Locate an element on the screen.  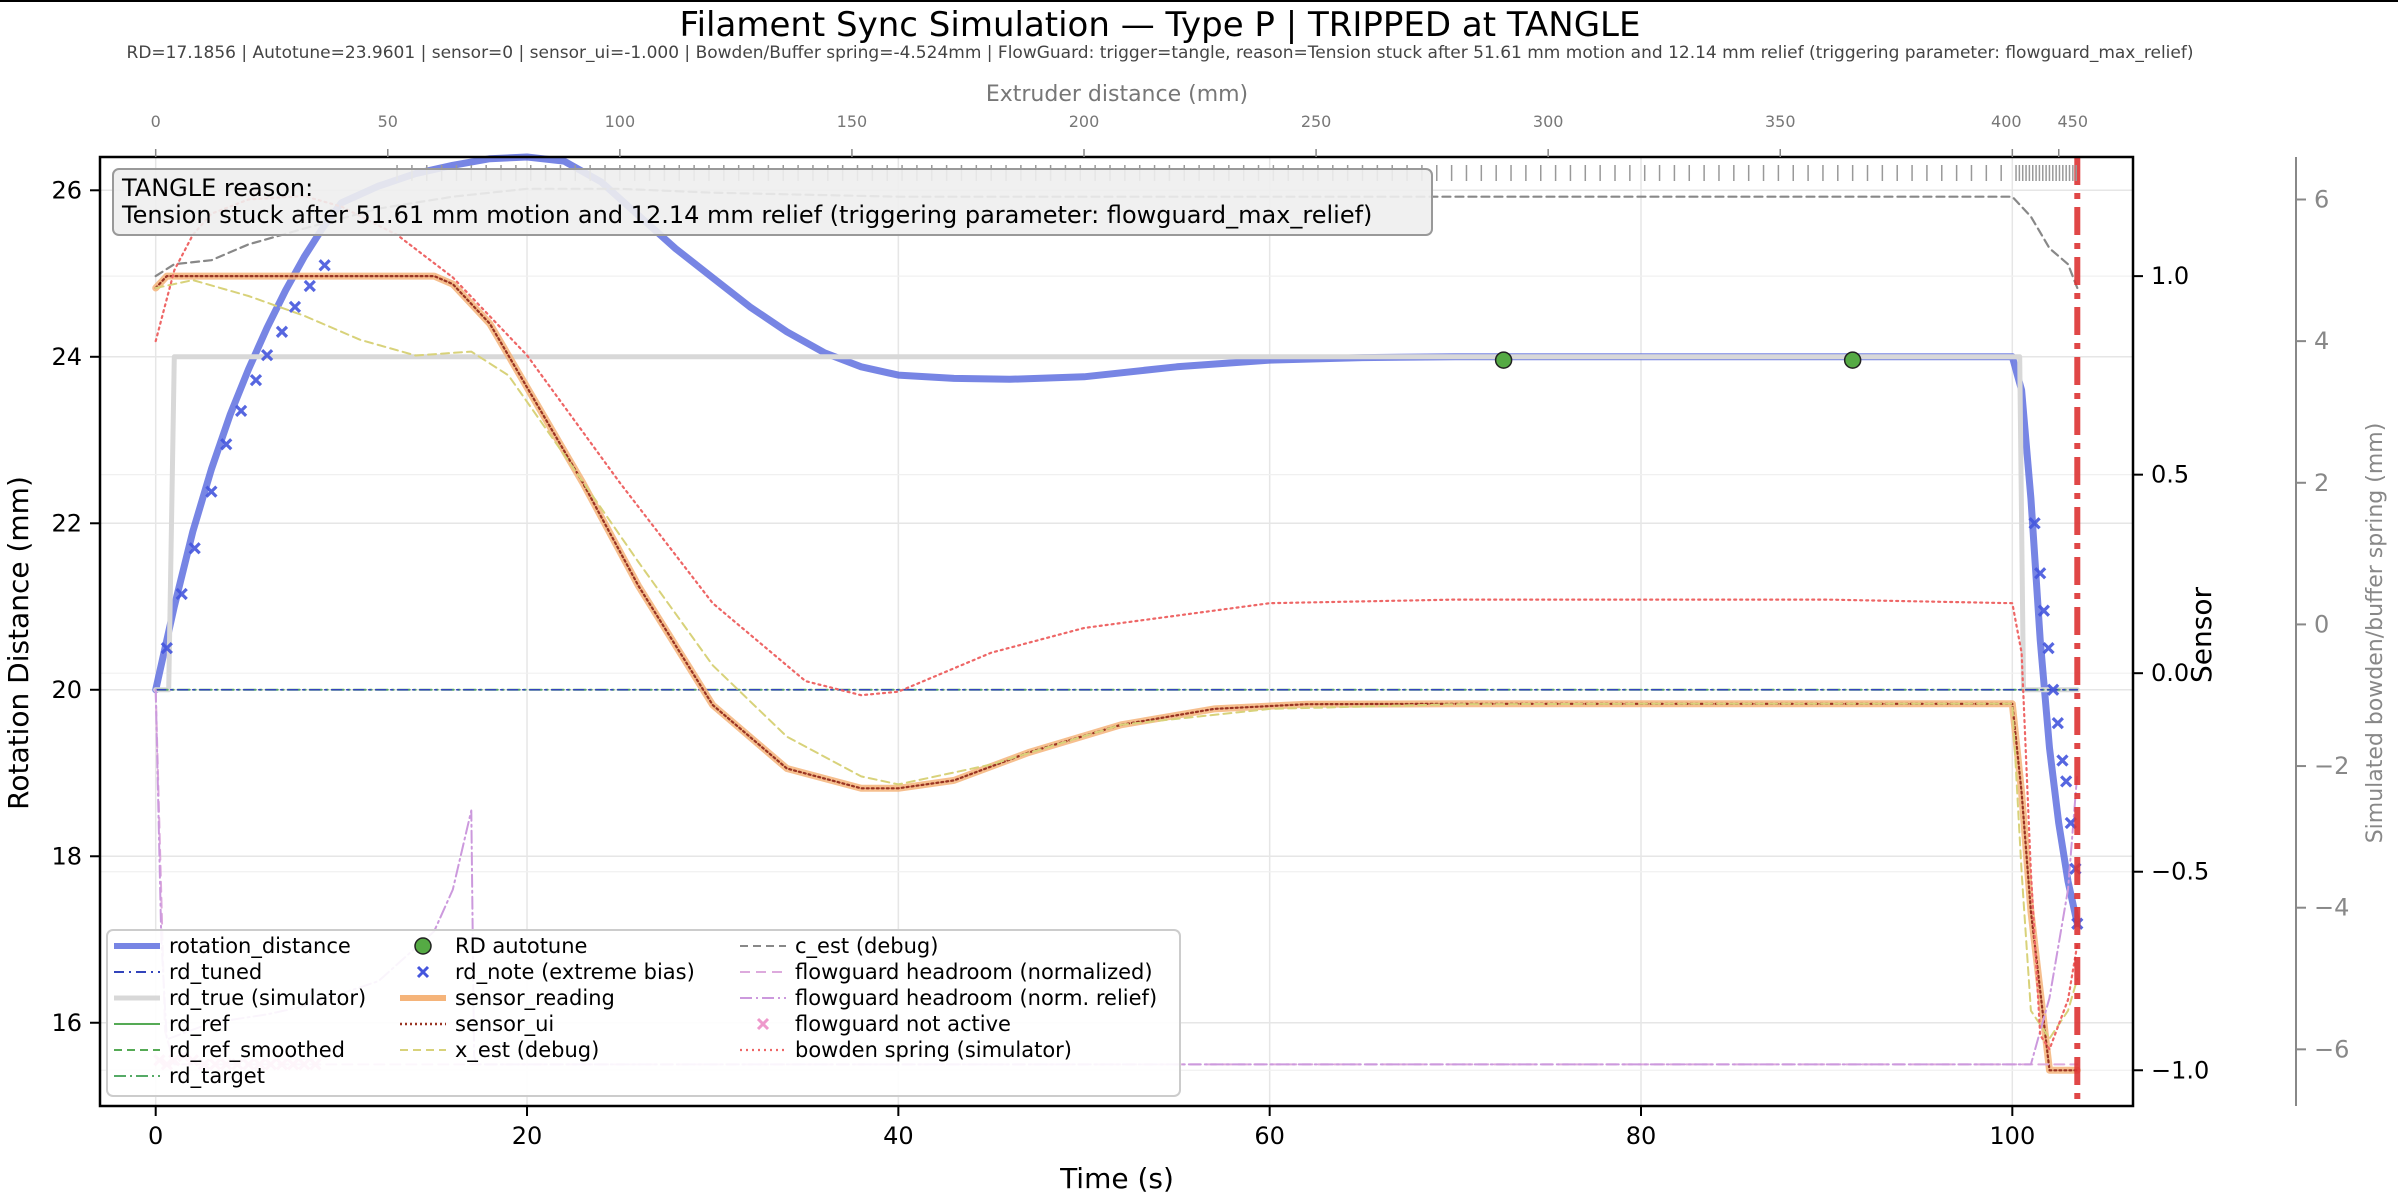
x-tick-label: 20 is located at coordinates (527, 1136).